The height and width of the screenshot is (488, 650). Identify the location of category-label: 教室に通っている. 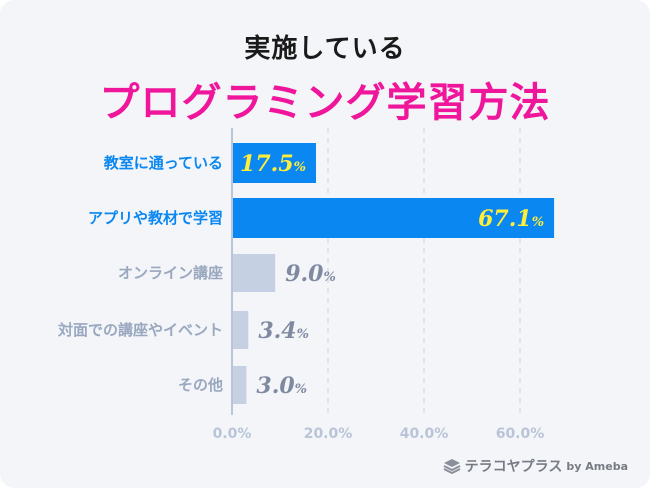
(163, 163).